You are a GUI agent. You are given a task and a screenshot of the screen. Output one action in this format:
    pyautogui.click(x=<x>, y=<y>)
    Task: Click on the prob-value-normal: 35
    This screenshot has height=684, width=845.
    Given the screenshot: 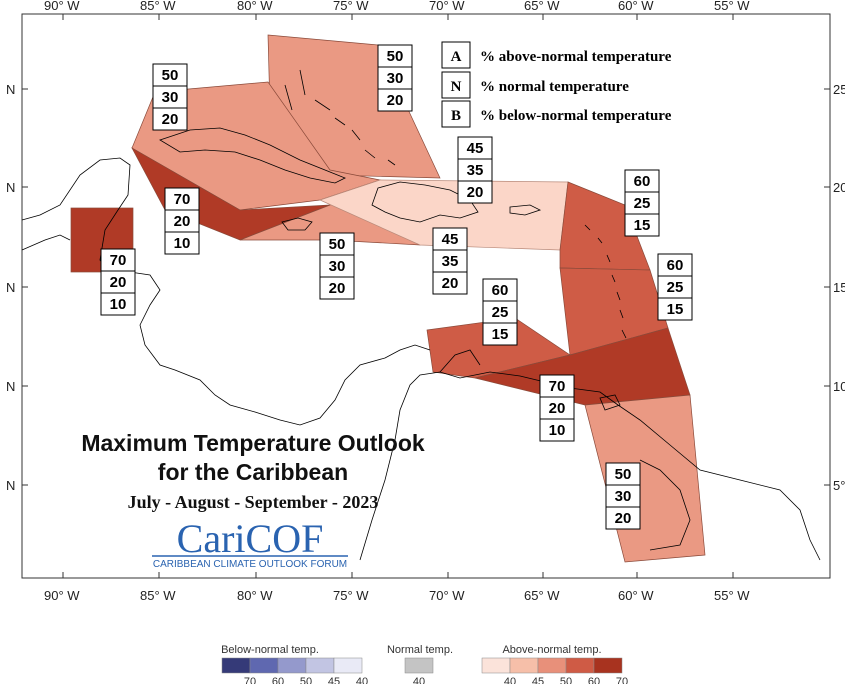 What is the action you would take?
    pyautogui.click(x=450, y=261)
    